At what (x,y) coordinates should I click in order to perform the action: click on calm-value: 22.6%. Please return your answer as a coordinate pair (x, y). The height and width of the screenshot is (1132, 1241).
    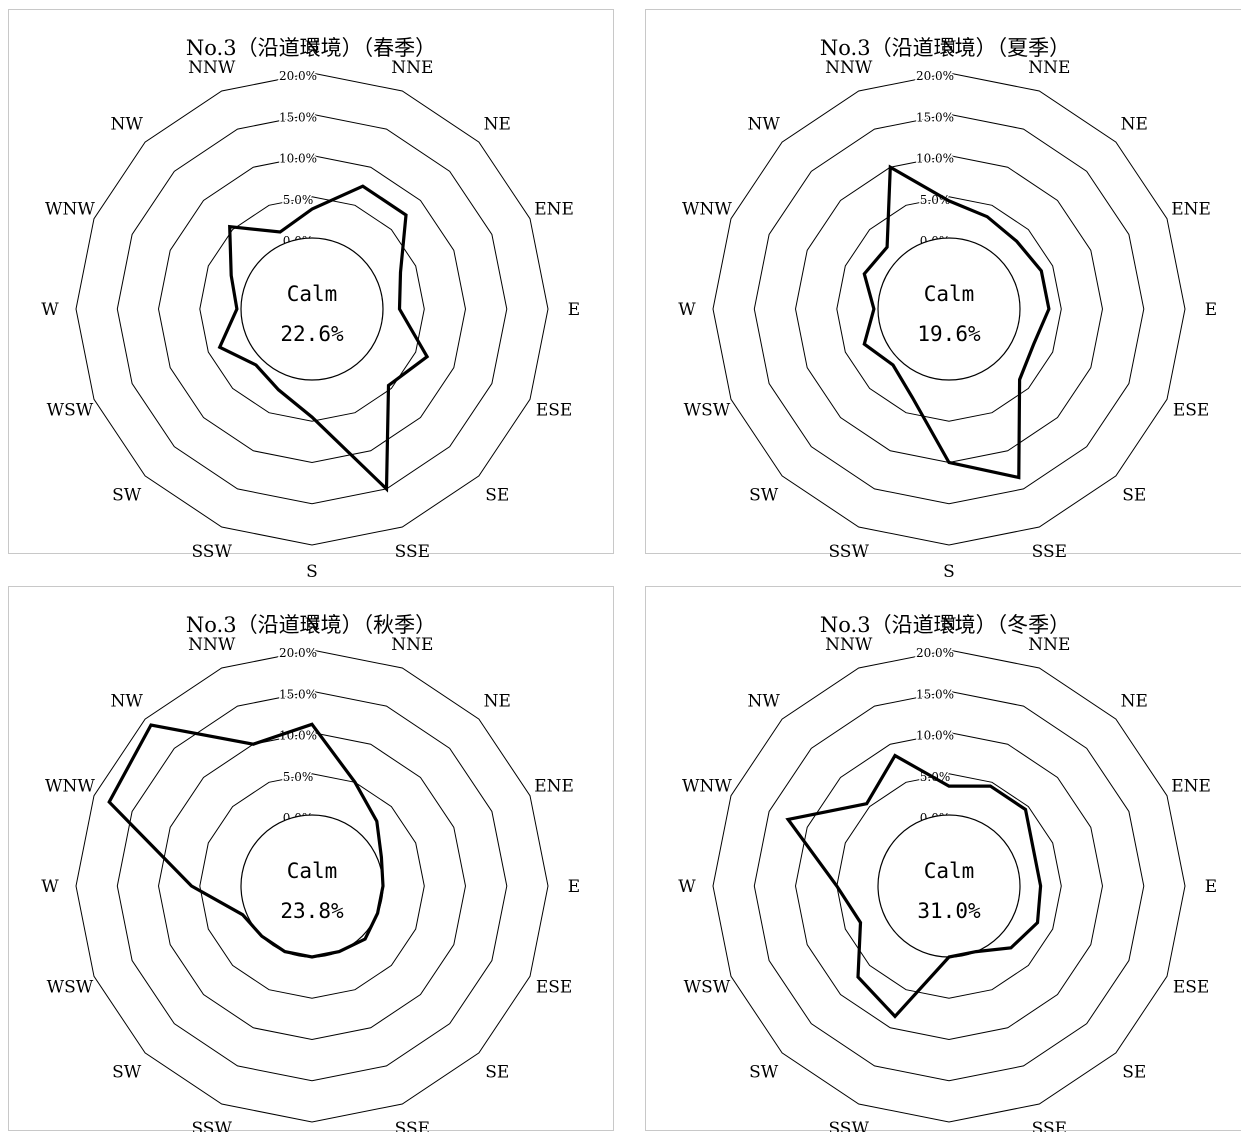
    Looking at the image, I should click on (312, 334).